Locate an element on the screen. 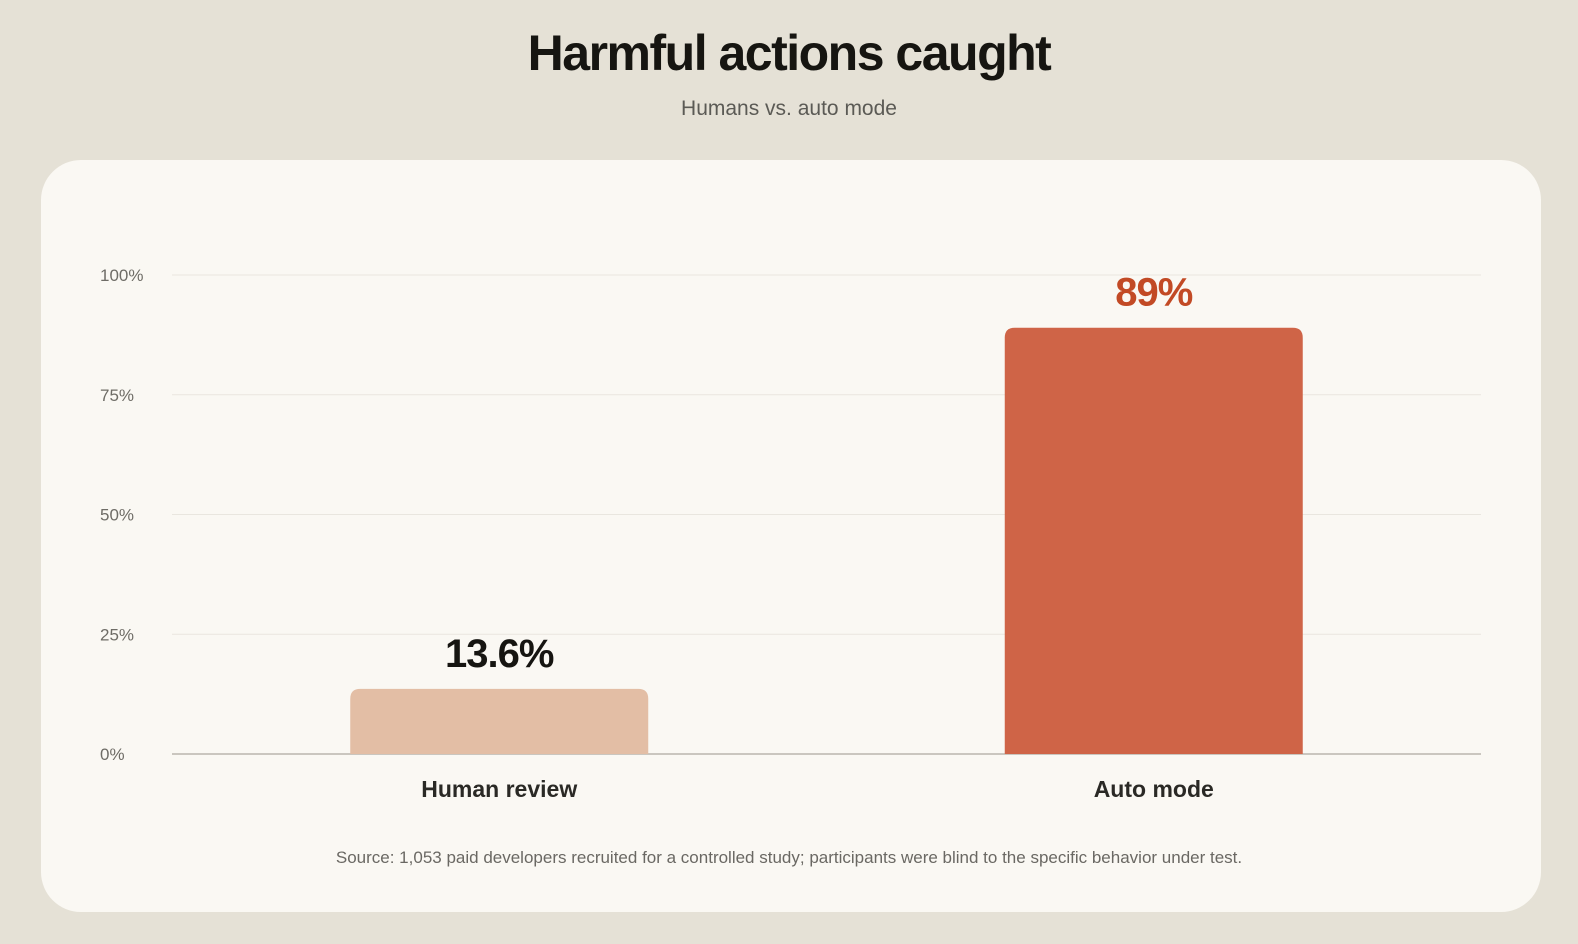  value-label: 89% is located at coordinates (1153, 293).